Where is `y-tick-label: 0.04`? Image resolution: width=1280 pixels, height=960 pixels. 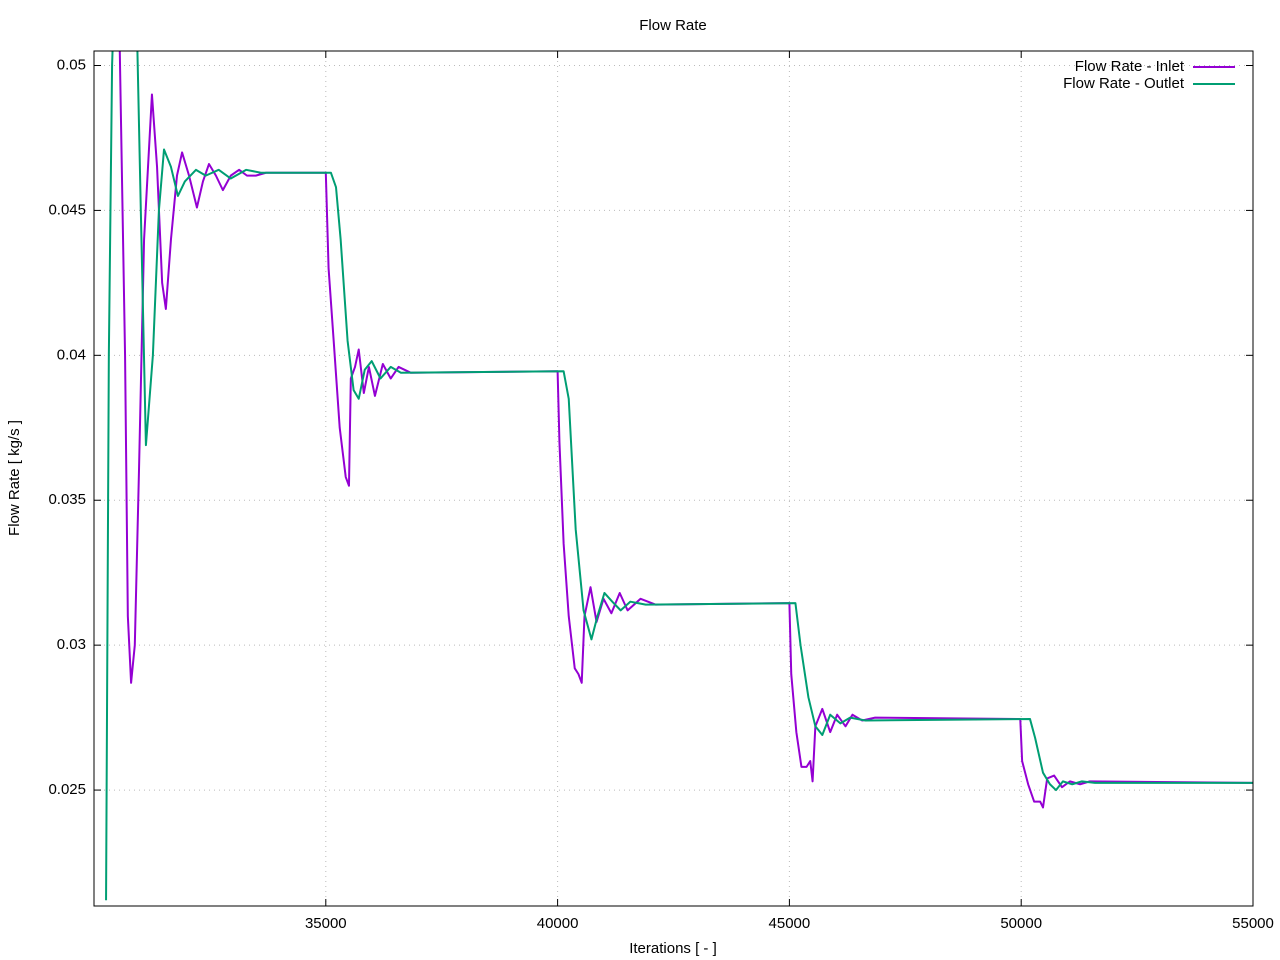 y-tick-label: 0.04 is located at coordinates (71, 354).